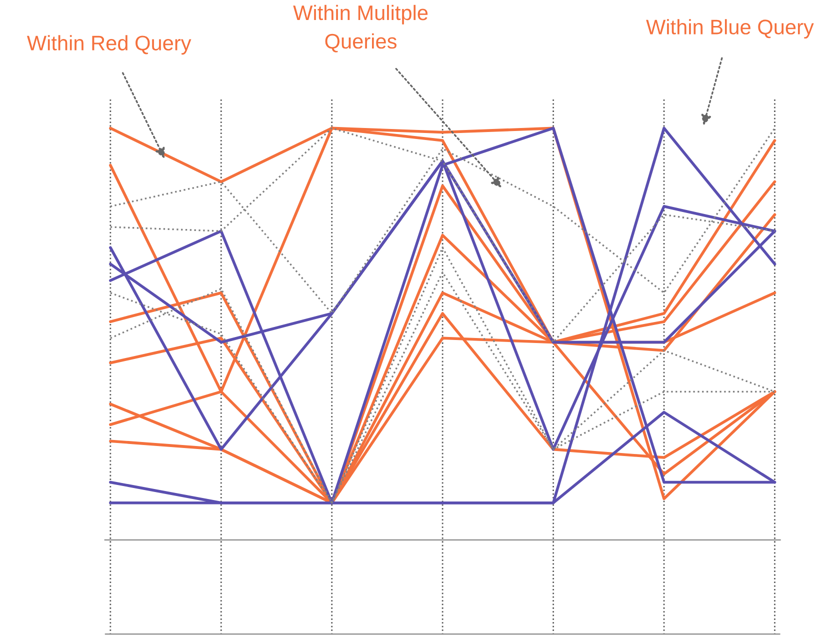  I want to click on text: Within Red Query, so click(109, 45).